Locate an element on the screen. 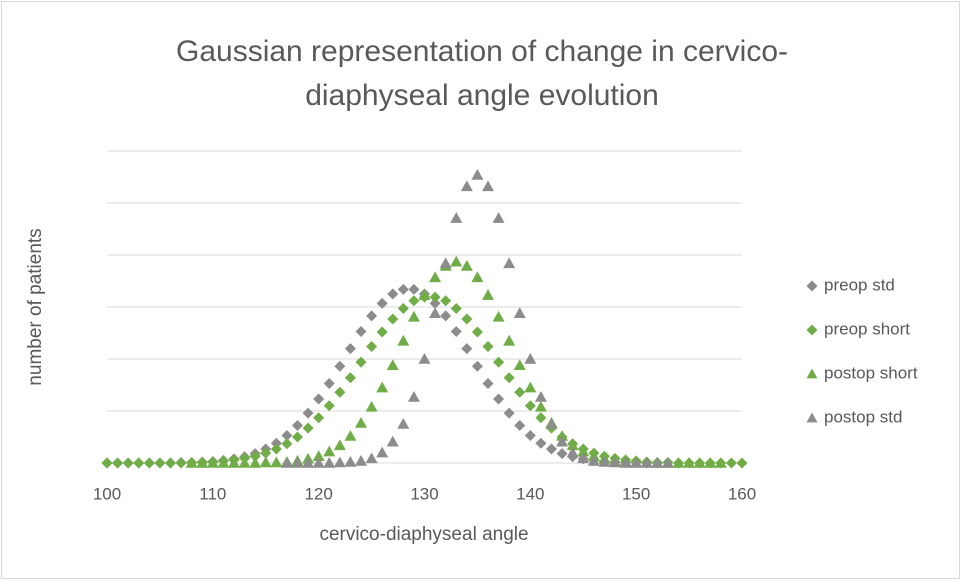  x-tick-label: 150 is located at coordinates (636, 493).